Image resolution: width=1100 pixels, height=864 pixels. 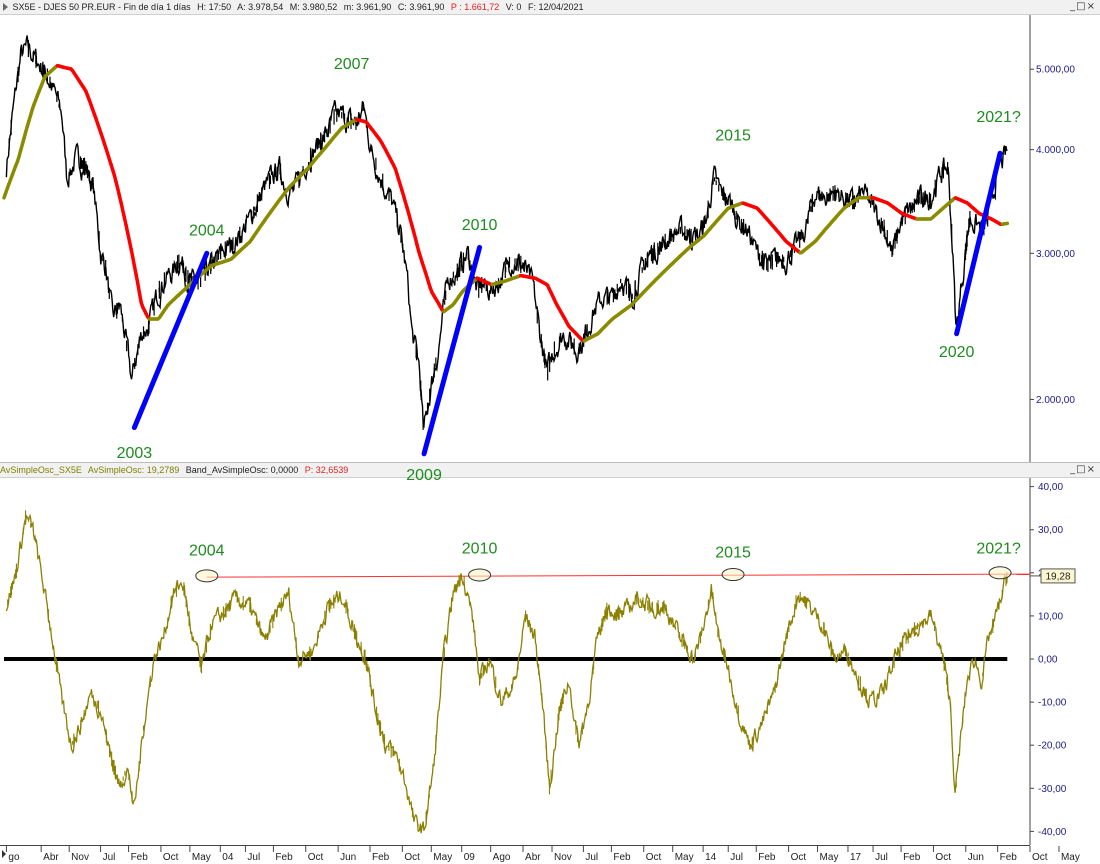 I want to click on price-axis-ticks: 5.000,00 4.000,00 3.000,00 2.000,00, so click(x=1052, y=235).